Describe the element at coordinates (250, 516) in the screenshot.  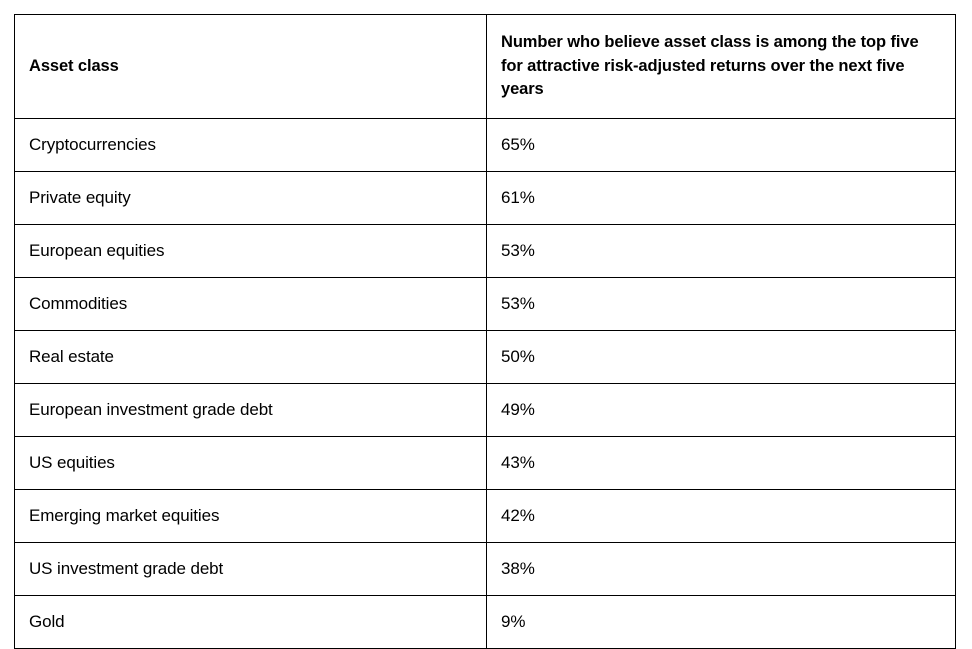
I see `cell-asset-class: Emerging market equities` at that location.